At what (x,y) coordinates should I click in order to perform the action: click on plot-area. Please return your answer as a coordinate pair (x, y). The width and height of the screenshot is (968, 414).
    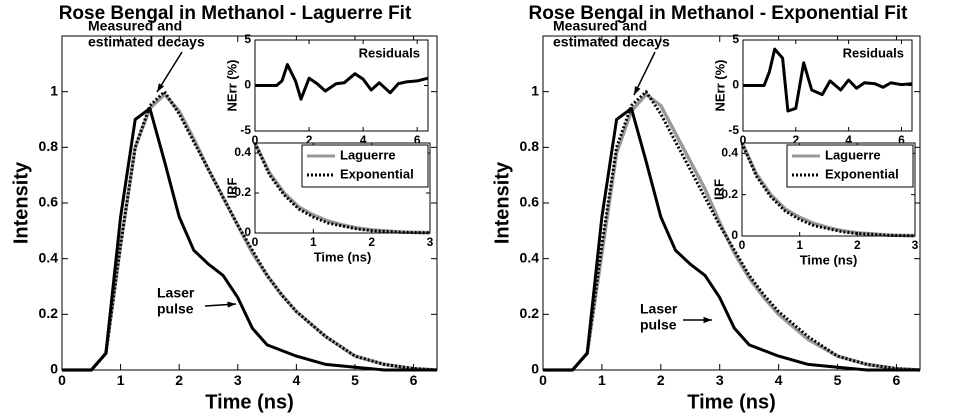
    Looking at the image, I should click on (341, 85).